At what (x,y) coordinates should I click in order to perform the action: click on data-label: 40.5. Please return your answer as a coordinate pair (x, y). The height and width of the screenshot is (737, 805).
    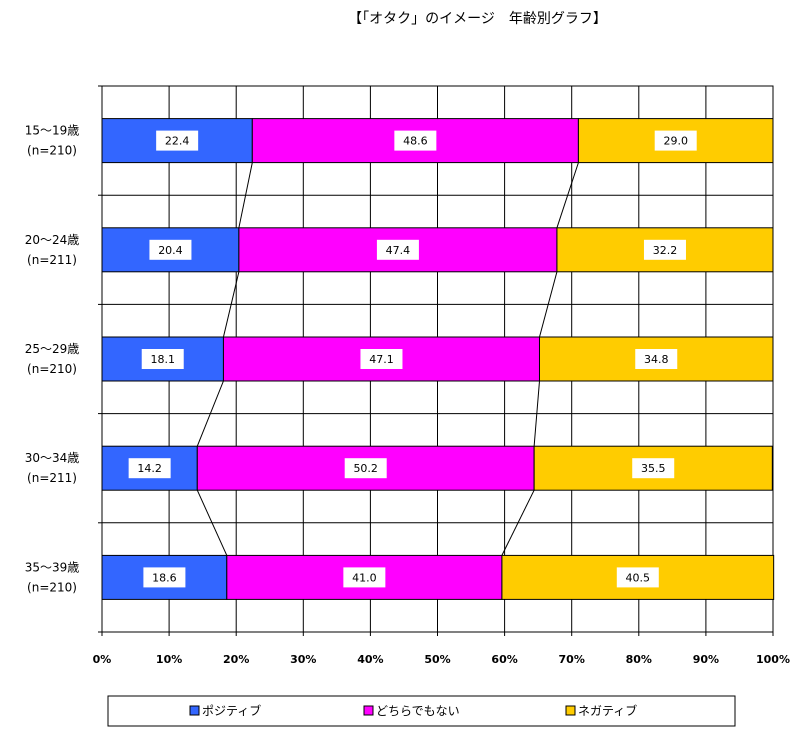
    Looking at the image, I should click on (638, 577).